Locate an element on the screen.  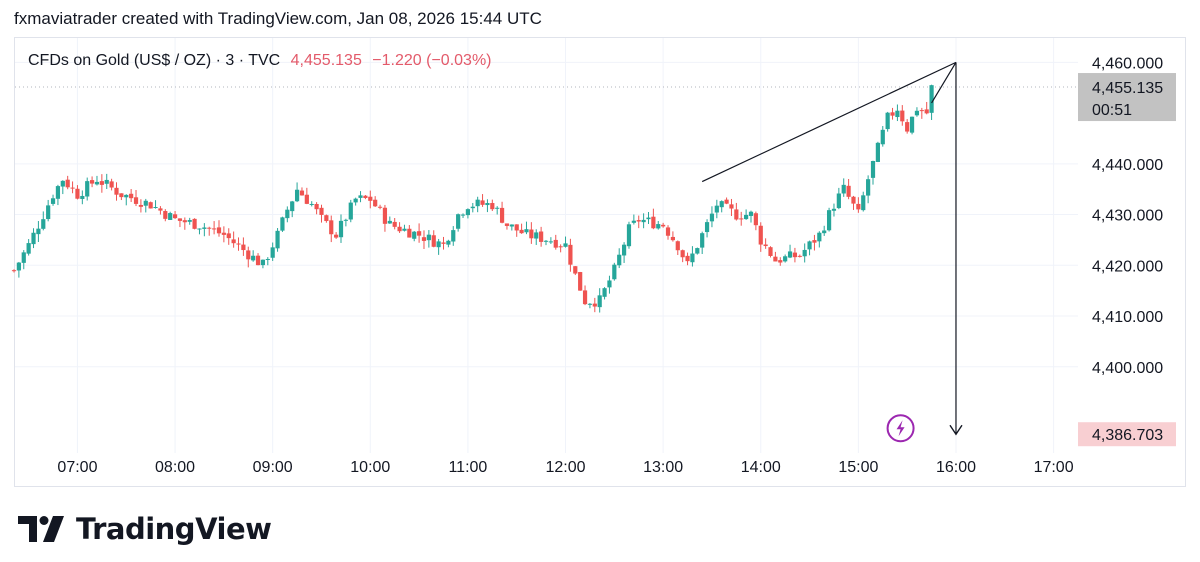
time-tick-label: 08:00 is located at coordinates (175, 467).